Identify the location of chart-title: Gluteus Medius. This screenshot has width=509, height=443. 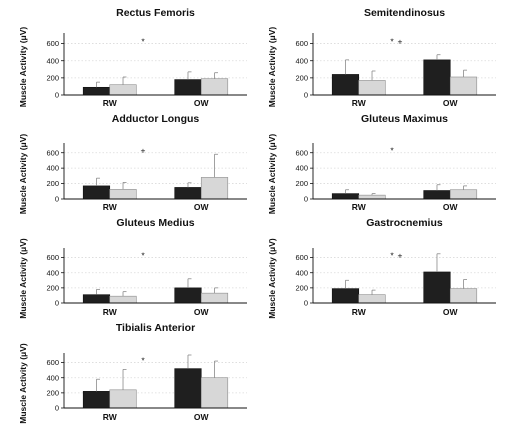
(155, 223).